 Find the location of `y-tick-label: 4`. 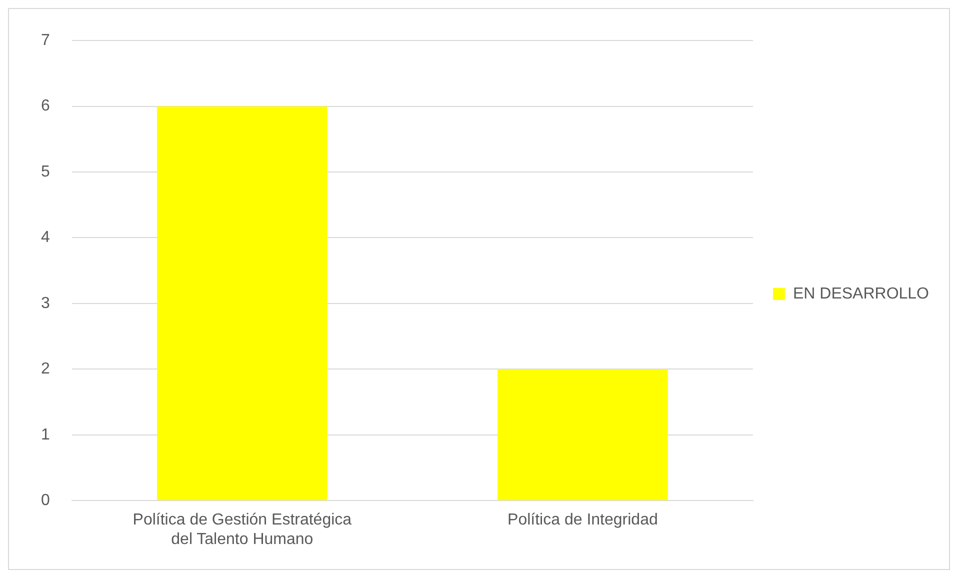

y-tick-label: 4 is located at coordinates (45, 237).